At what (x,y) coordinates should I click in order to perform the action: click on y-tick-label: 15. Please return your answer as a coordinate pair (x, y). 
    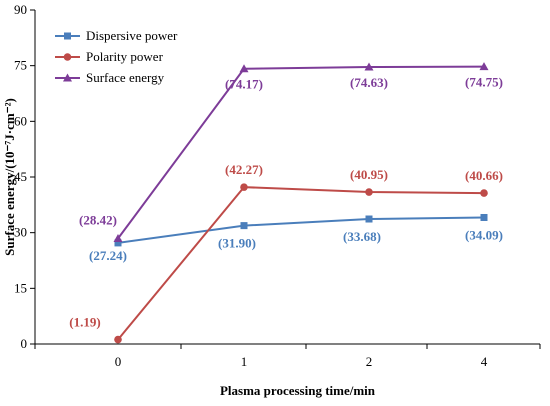
    Looking at the image, I should click on (20, 287).